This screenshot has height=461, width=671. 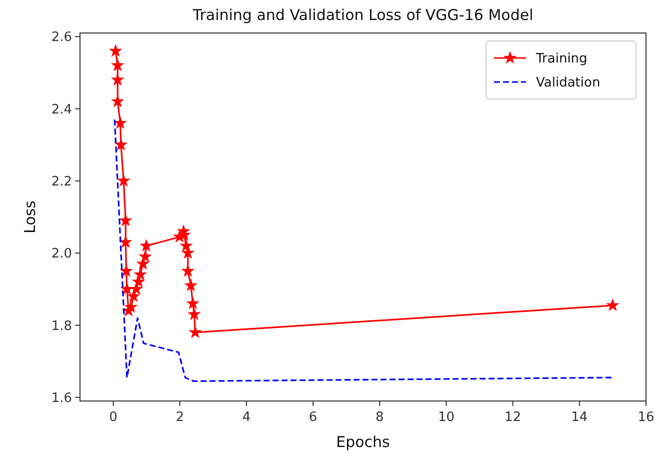 What do you see at coordinates (380, 417) in the screenshot?
I see `x-tick-label: 8` at bounding box center [380, 417].